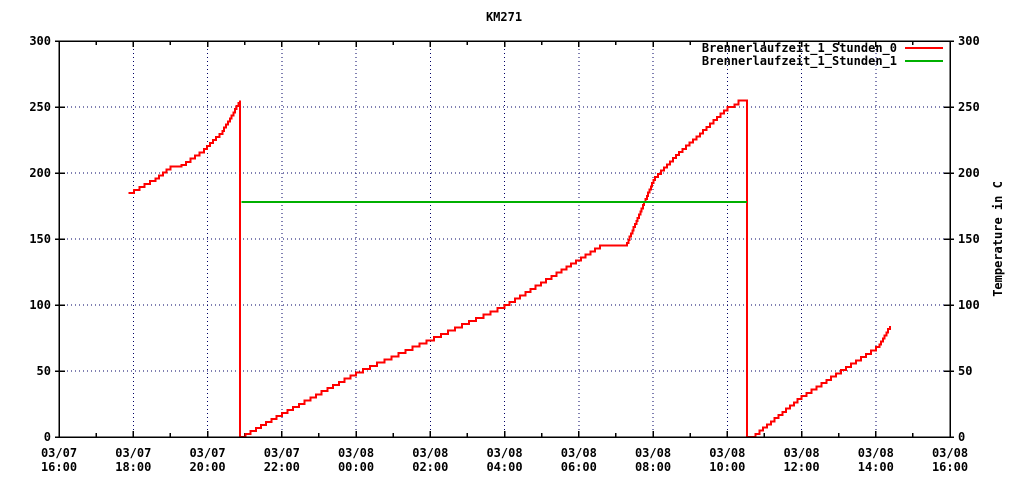  I want to click on y-tick-label-left: 100, so click(40, 305).